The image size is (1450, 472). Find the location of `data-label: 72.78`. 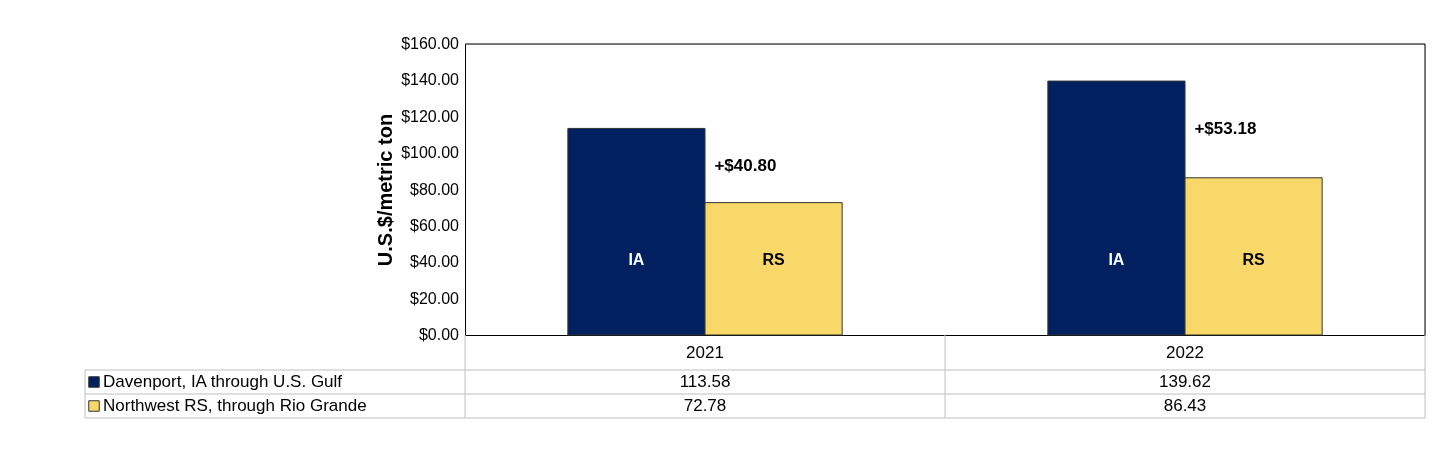

data-label: 72.78 is located at coordinates (705, 405).